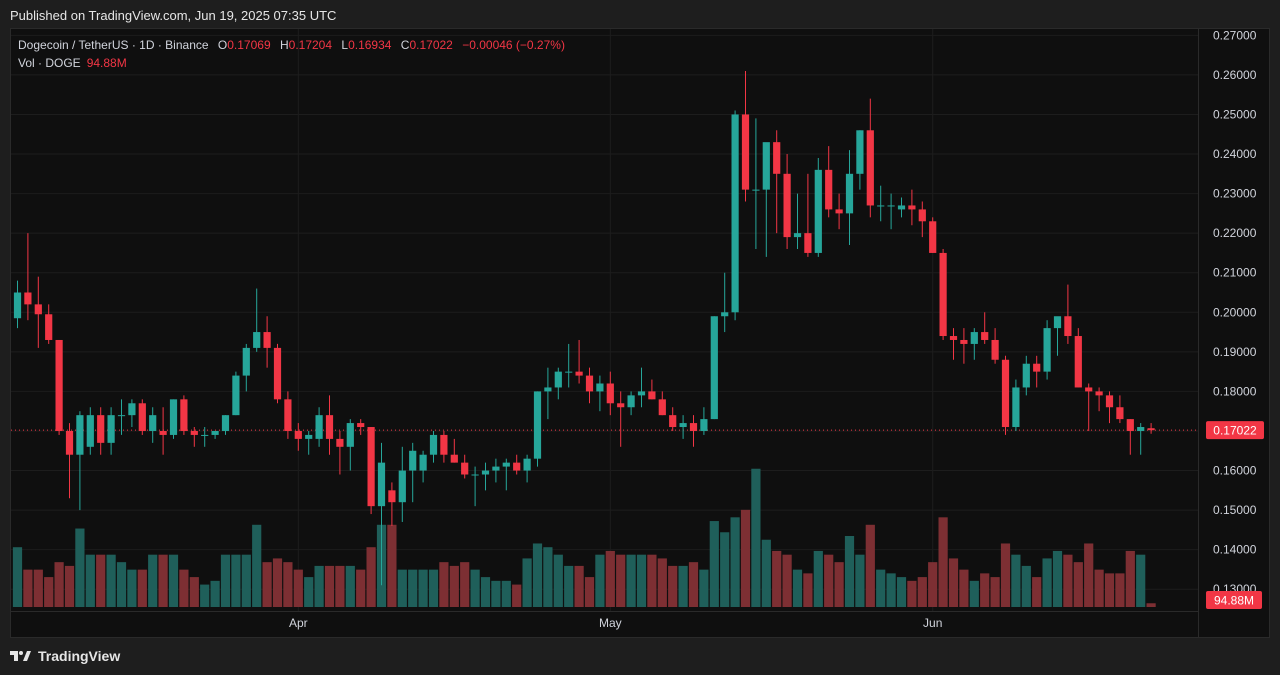 The width and height of the screenshot is (1280, 675). What do you see at coordinates (1235, 194) in the screenshot?
I see `y-tick-label: 0.23000` at bounding box center [1235, 194].